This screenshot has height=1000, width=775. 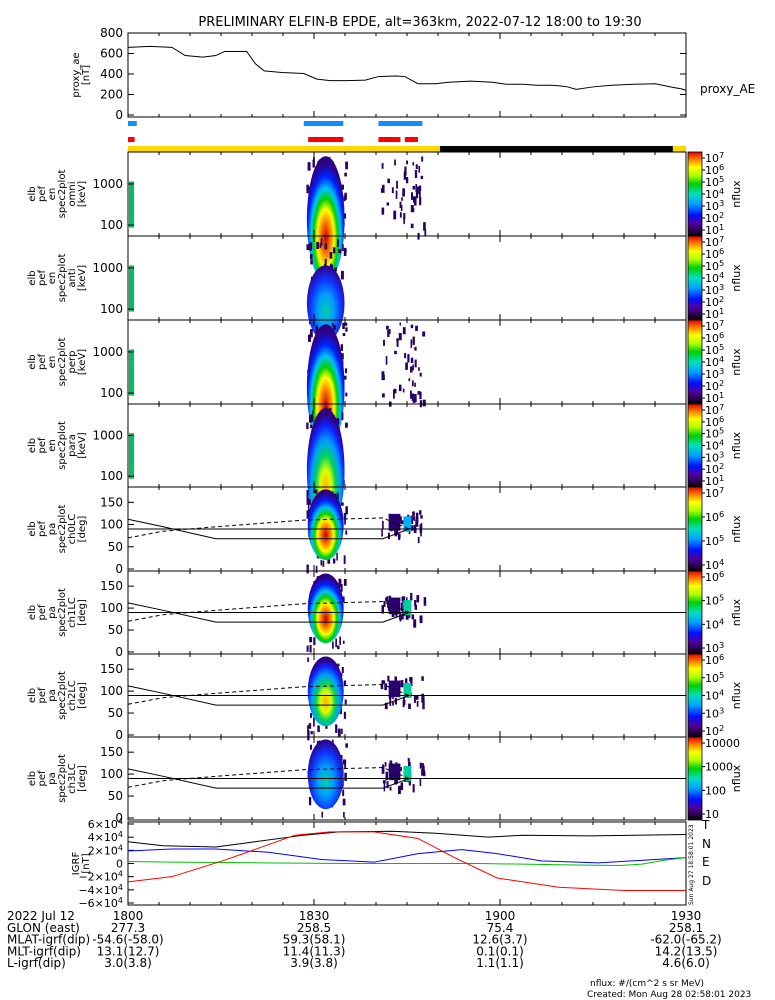 What do you see at coordinates (76, 74) in the screenshot?
I see `proxy-ae-ylabel-line: proxy_ae` at bounding box center [76, 74].